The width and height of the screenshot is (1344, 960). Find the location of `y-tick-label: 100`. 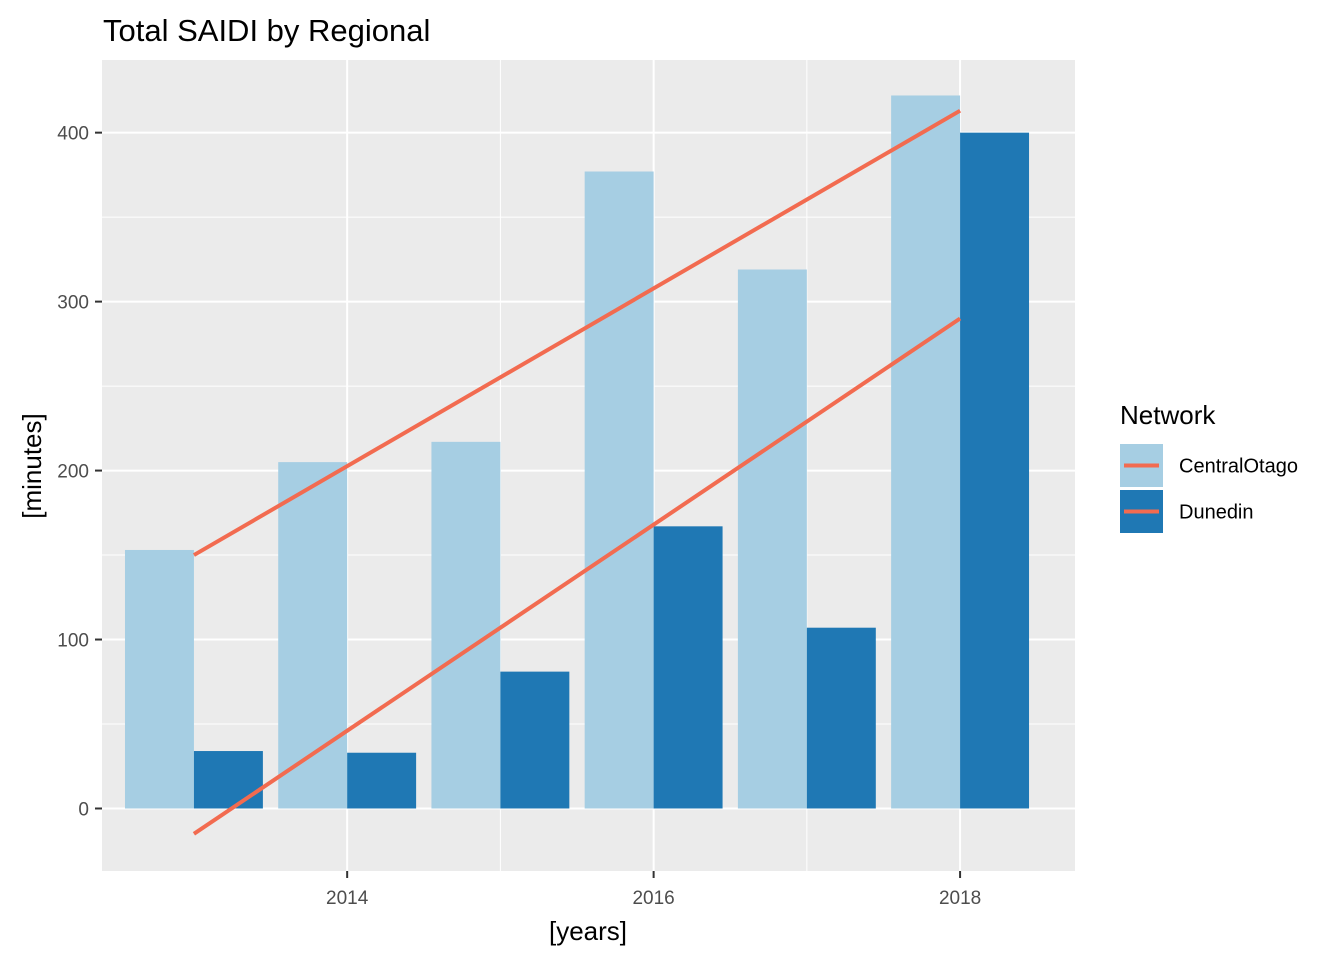

y-tick-label: 100 is located at coordinates (73, 641).